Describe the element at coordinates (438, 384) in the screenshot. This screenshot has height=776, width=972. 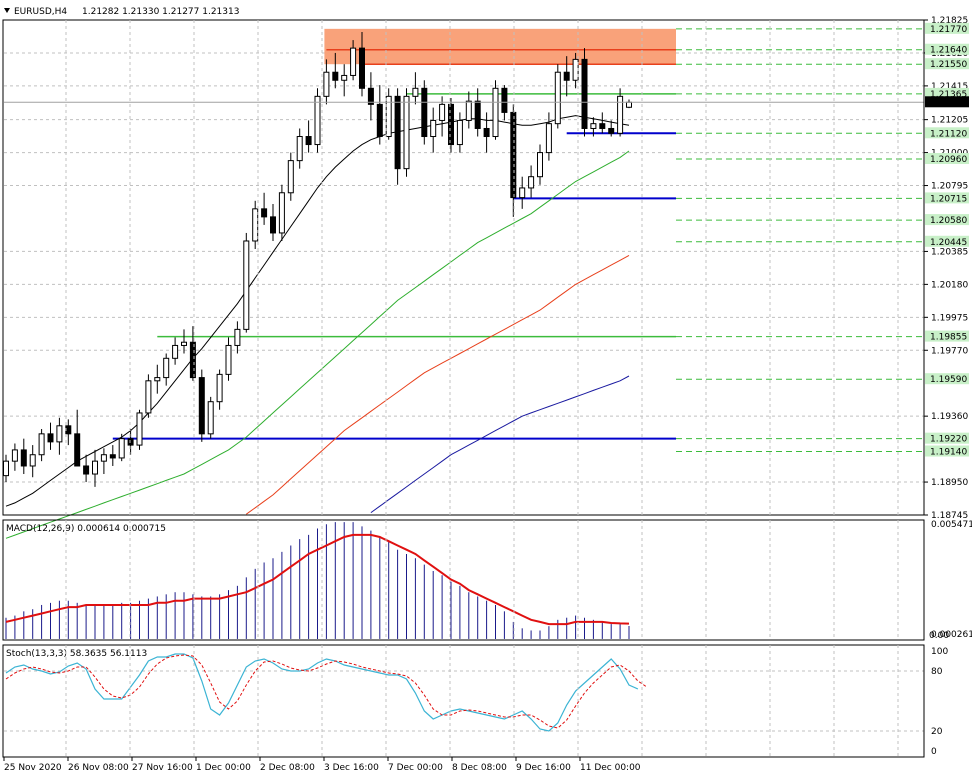
I see `moving-average-red` at that location.